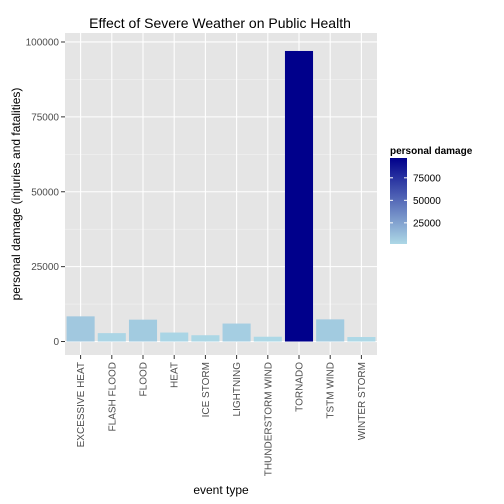 Image resolution: width=504 pixels, height=504 pixels. Describe the element at coordinates (43, 42) in the screenshot. I see `y-tick-label: 100000` at that location.